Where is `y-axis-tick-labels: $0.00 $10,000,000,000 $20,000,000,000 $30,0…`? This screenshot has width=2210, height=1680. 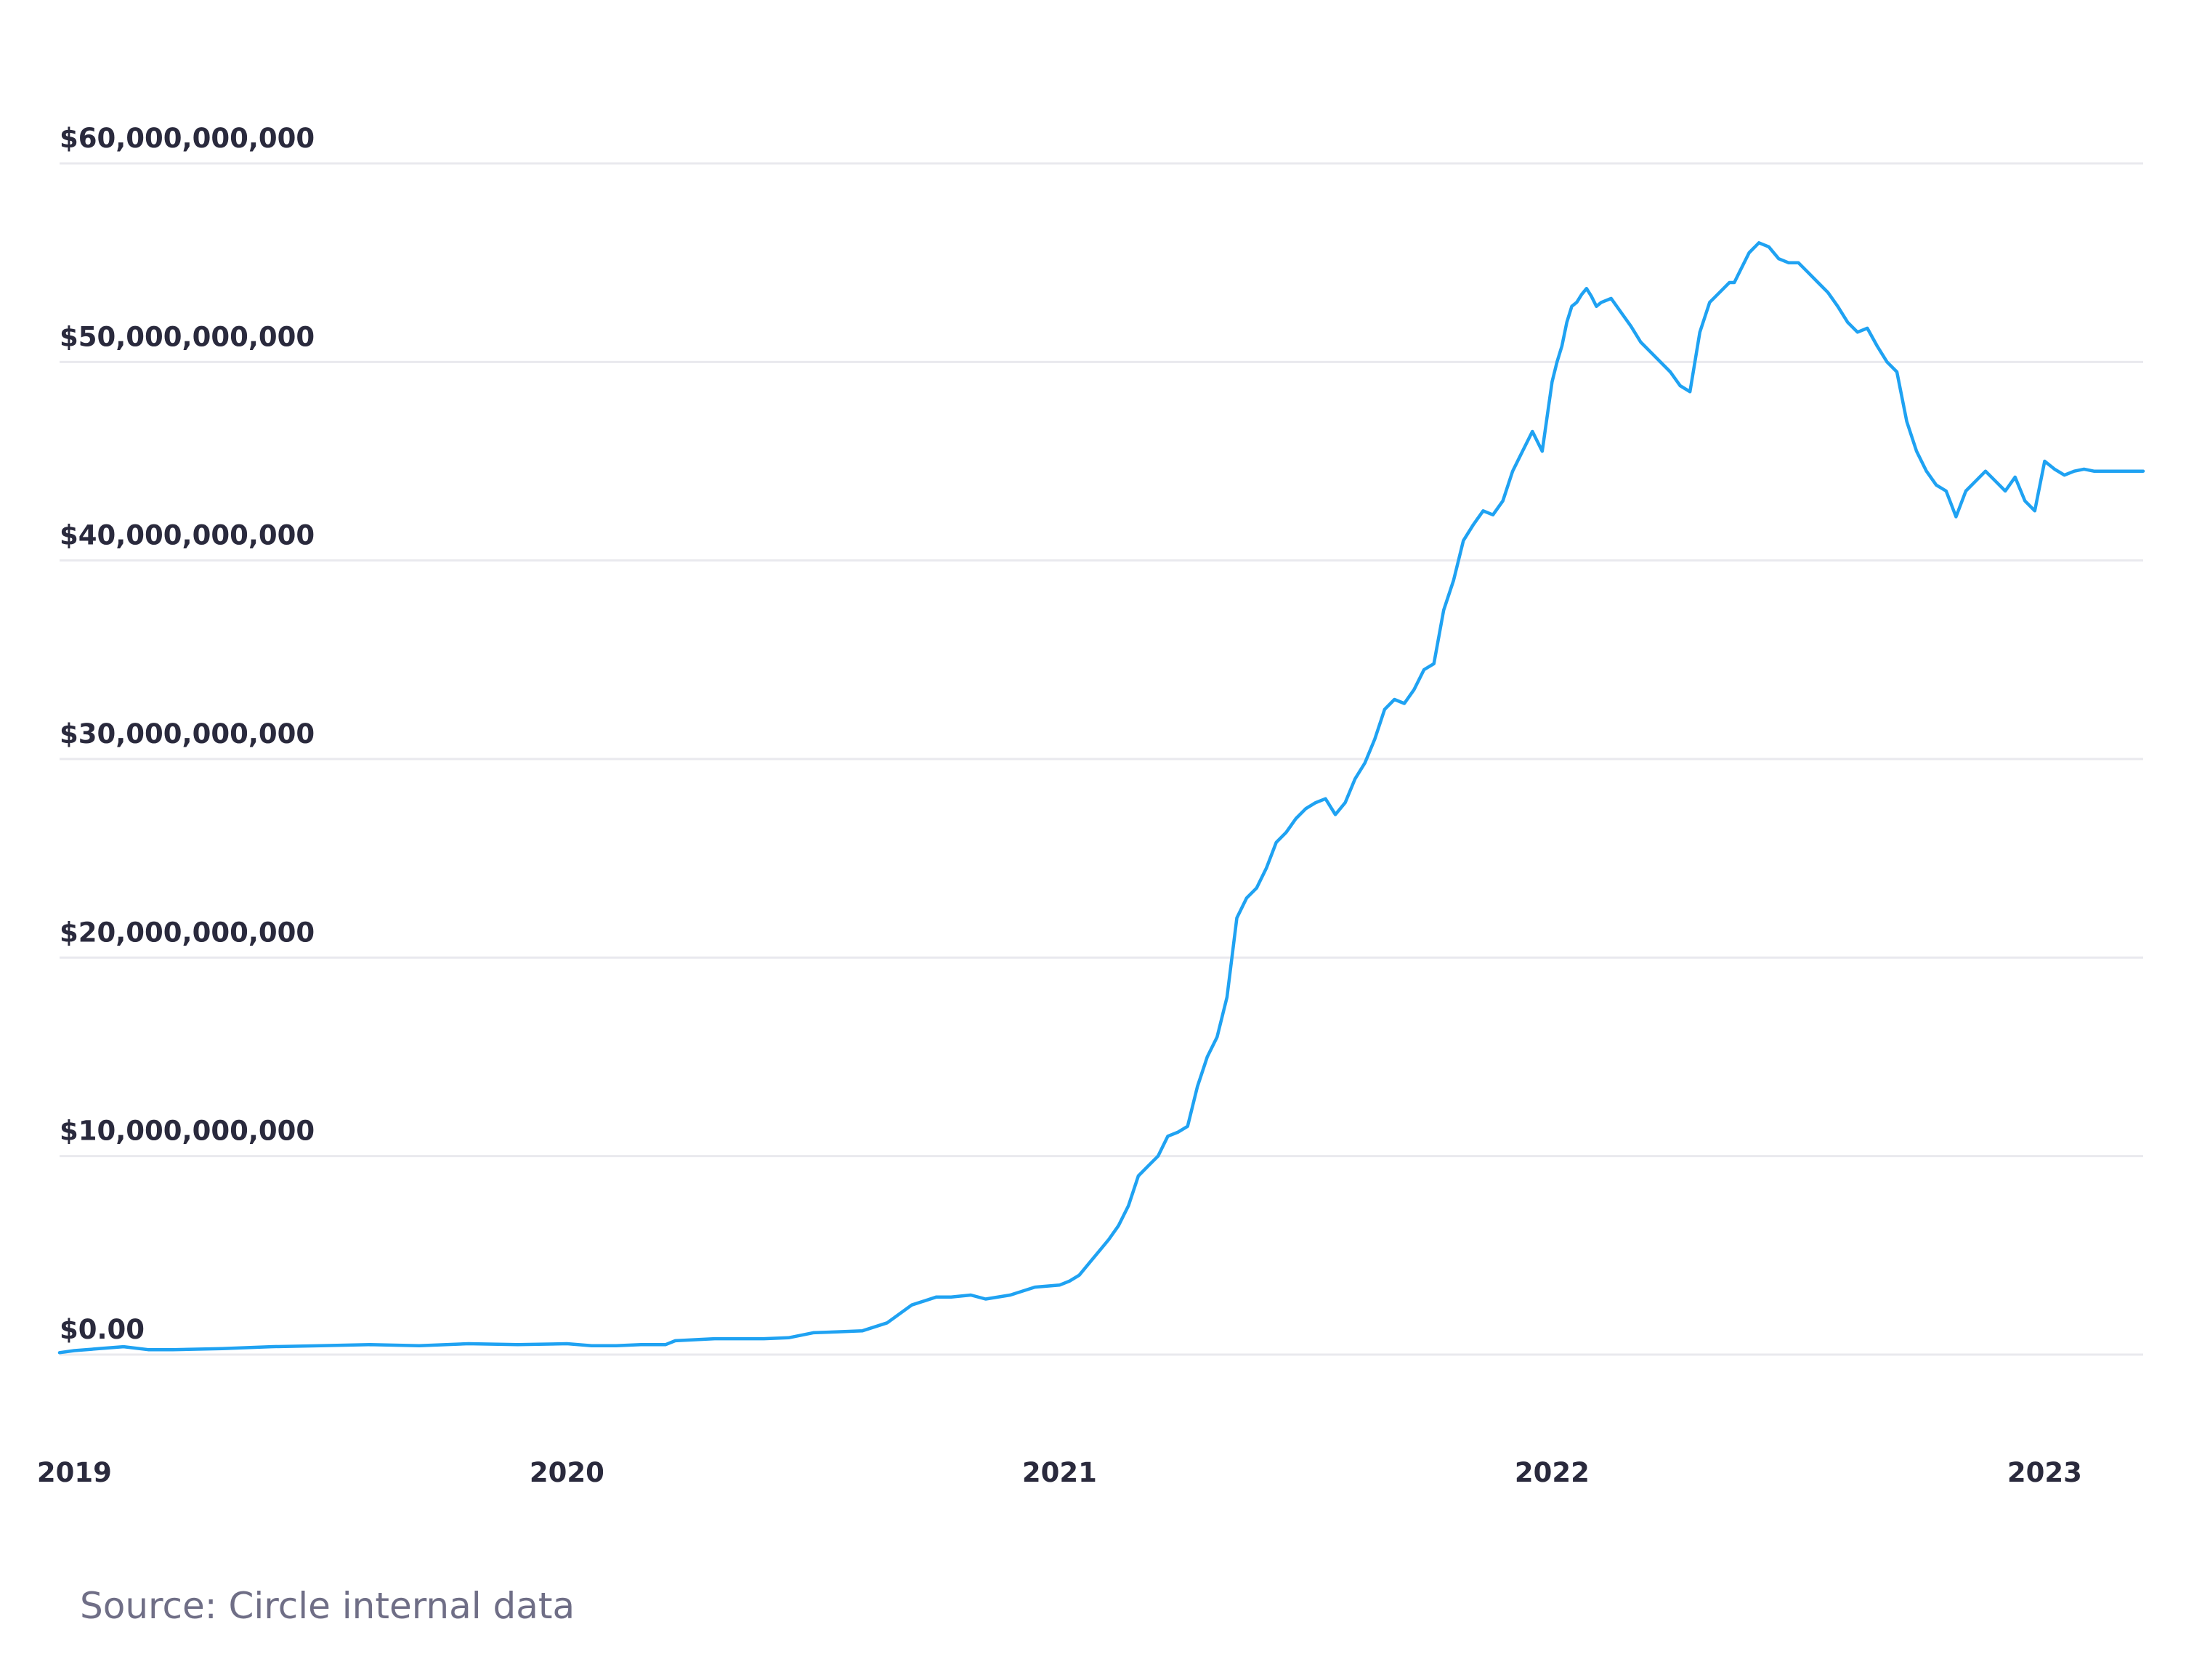
y-axis-tick-labels: $0.00 $10,000,000,000 $20,000,000,000 $30,0… is located at coordinates (187, 734).